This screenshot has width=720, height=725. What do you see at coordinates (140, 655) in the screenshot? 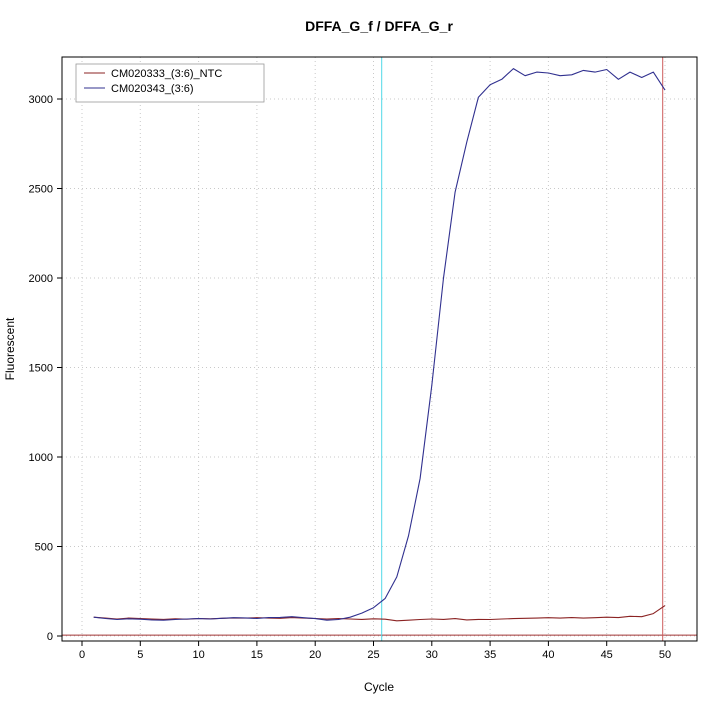
I see `x-tick-label: 5` at bounding box center [140, 655].